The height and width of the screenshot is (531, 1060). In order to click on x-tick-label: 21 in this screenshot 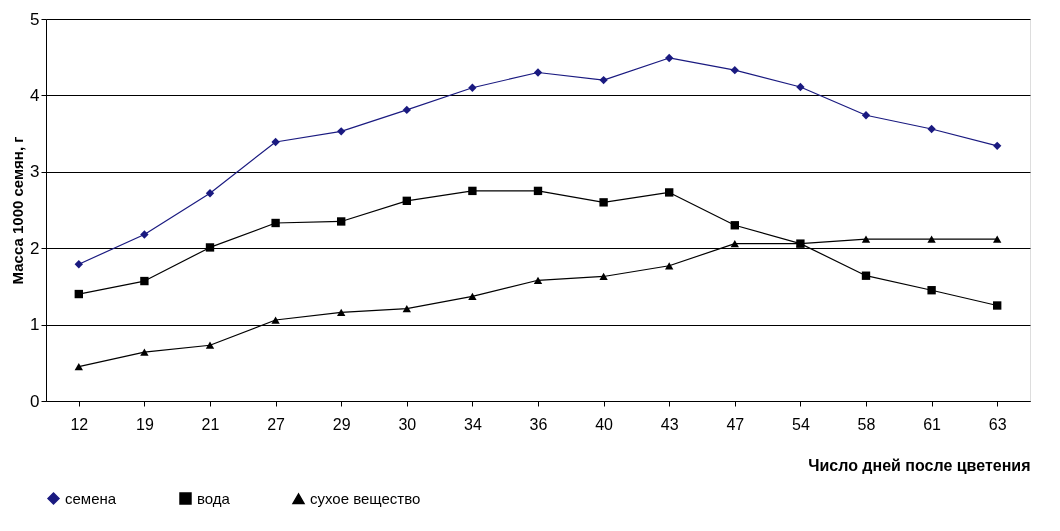, I will do `click(210, 424)`.